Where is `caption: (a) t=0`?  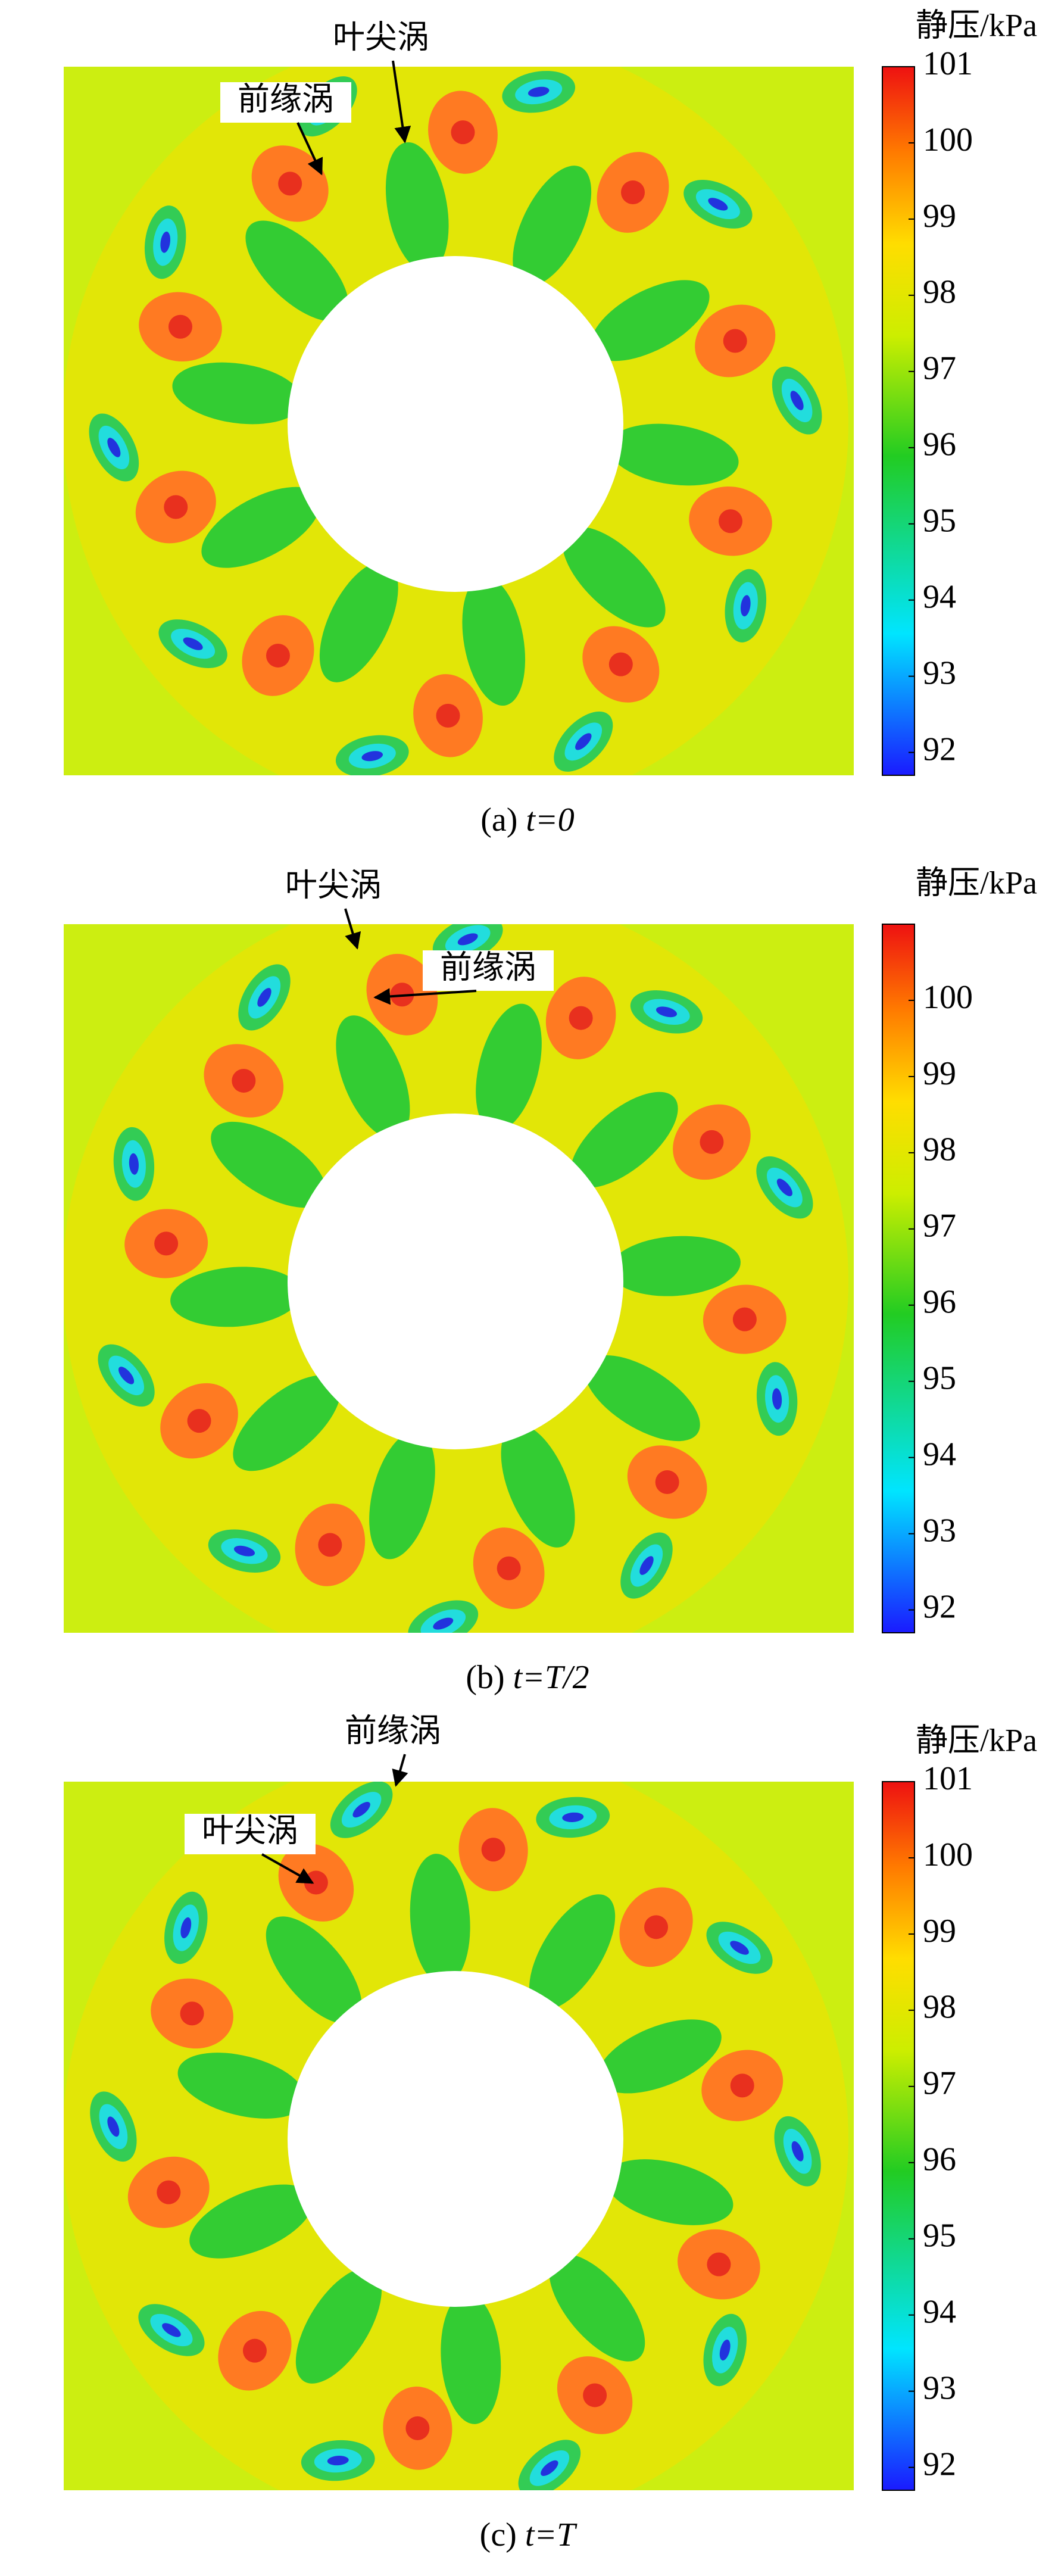 caption: (a) t=0 is located at coordinates (527, 820).